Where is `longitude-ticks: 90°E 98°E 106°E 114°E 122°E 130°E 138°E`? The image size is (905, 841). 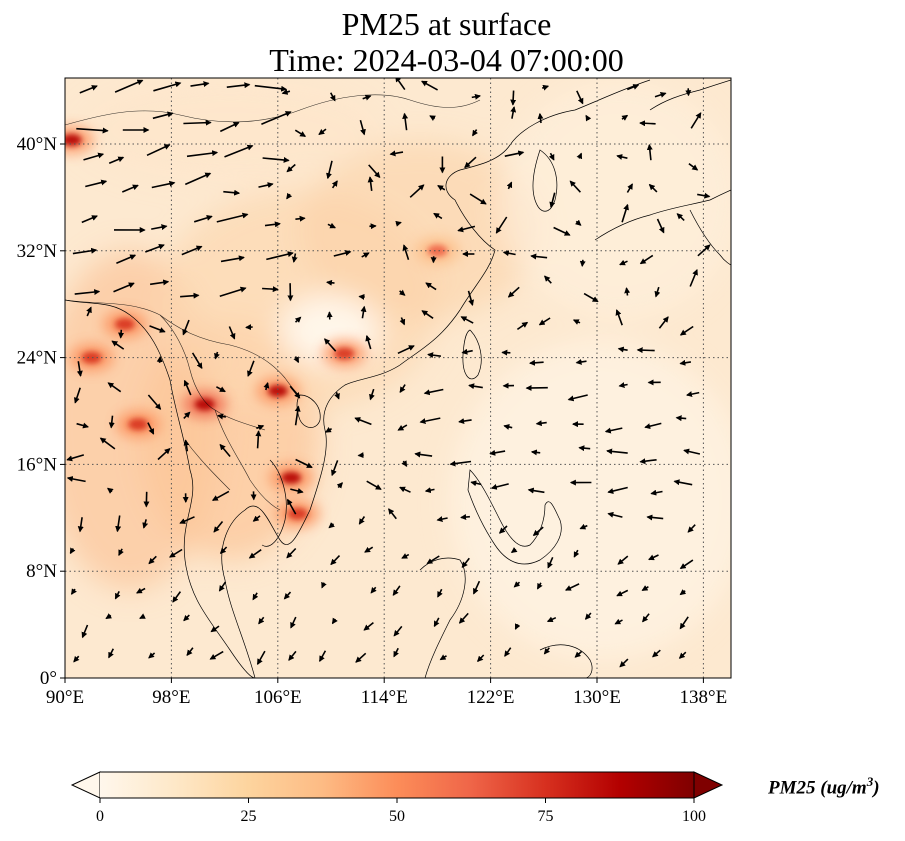 longitude-ticks: 90°E 98°E 106°E 114°E 122°E 130°E 138°E is located at coordinates (386, 693).